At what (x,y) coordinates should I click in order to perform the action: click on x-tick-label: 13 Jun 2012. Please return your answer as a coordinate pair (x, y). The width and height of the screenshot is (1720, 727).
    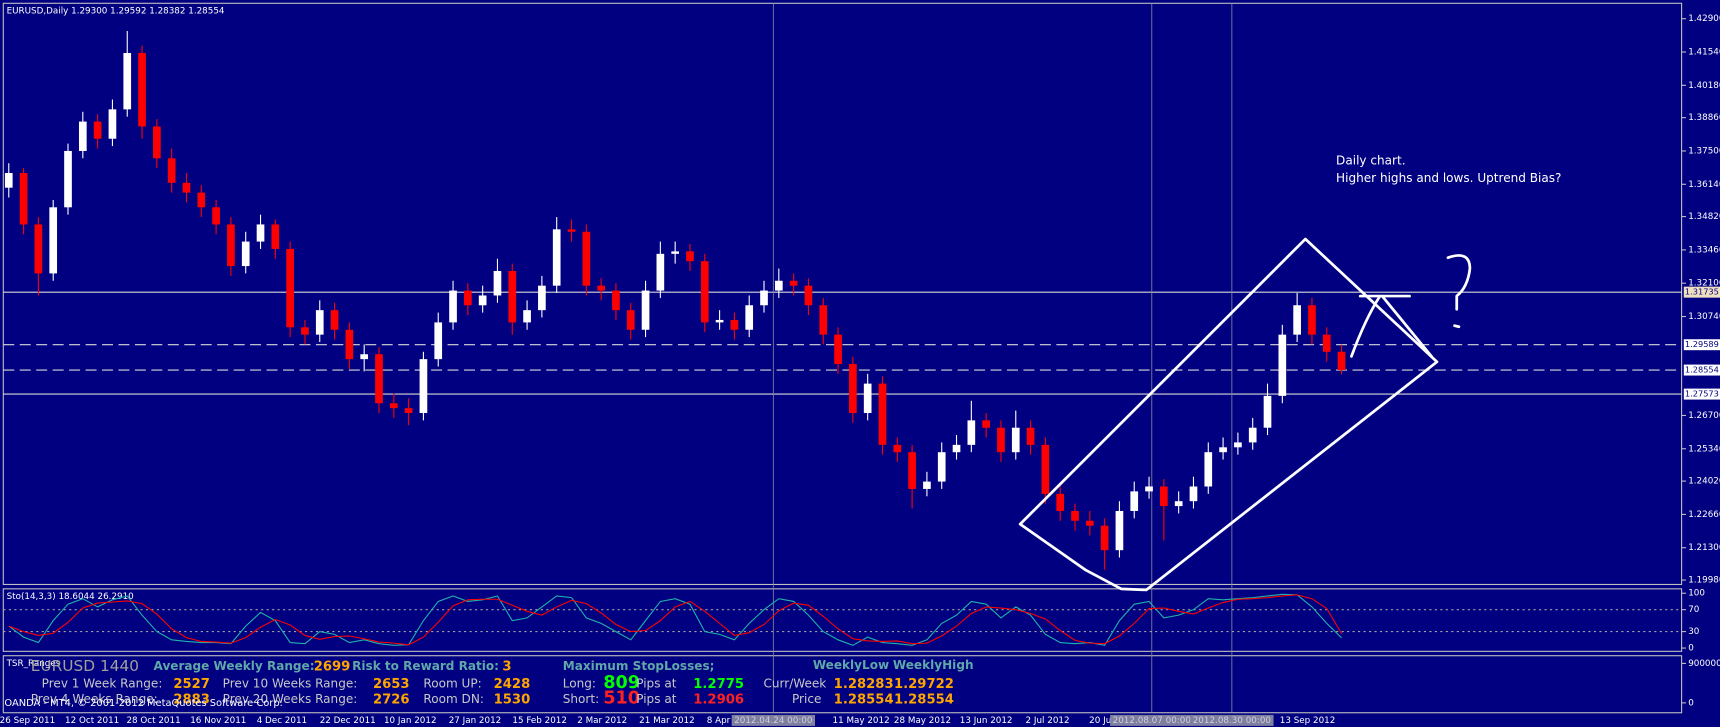
    Looking at the image, I should click on (986, 721).